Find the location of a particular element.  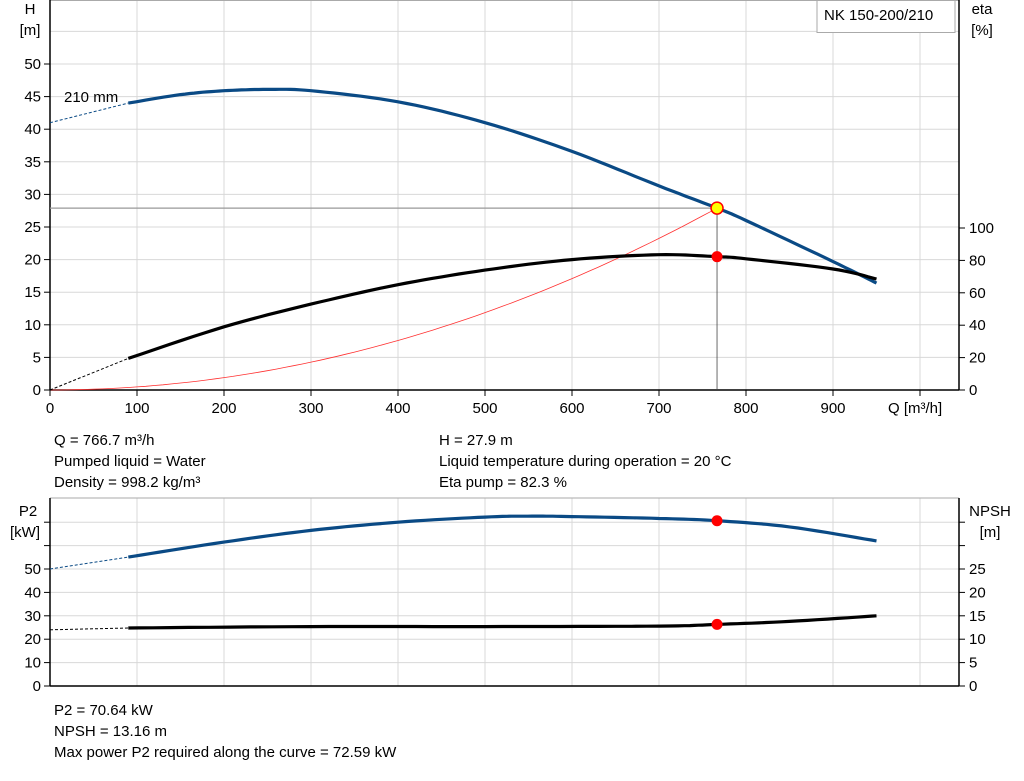

NPSH-curve is located at coordinates (502, 622).